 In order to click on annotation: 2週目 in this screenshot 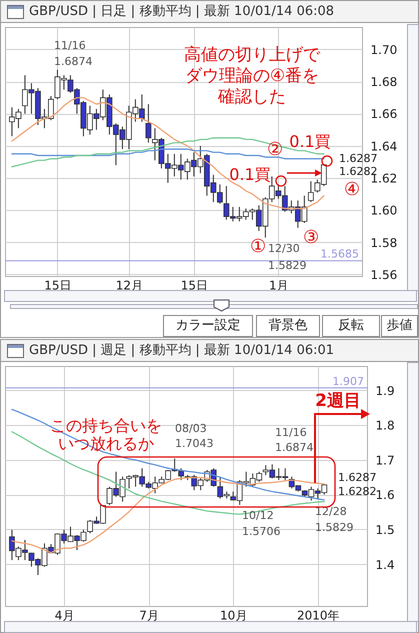, I will do `click(338, 401)`.